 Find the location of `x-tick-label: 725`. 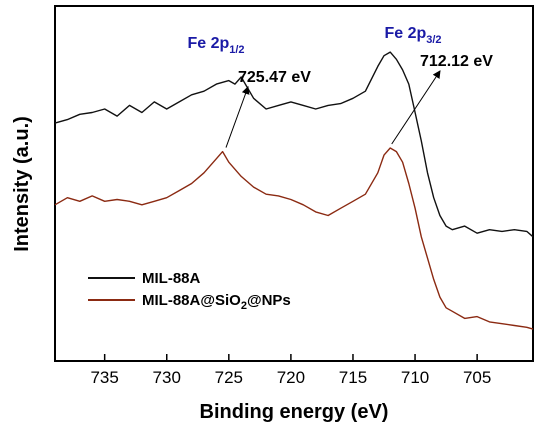

x-tick-label: 725 is located at coordinates (229, 377).